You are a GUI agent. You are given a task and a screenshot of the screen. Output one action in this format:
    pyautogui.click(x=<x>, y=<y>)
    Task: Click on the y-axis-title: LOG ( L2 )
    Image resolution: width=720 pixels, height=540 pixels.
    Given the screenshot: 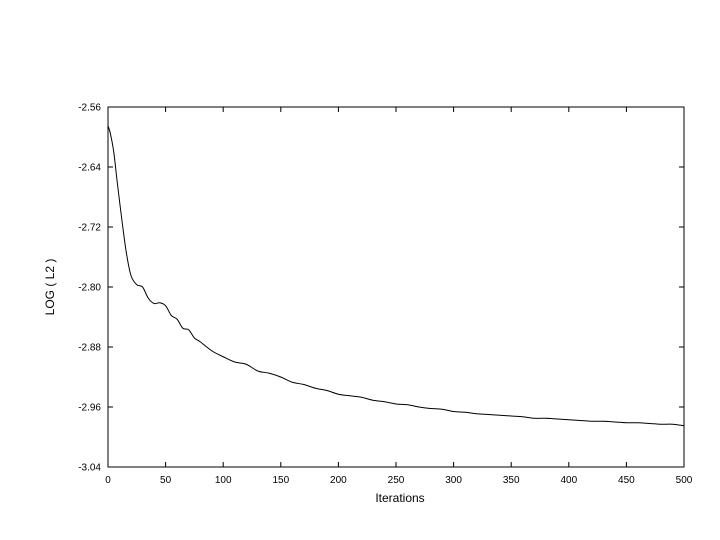 What is the action you would take?
    pyautogui.click(x=50, y=287)
    